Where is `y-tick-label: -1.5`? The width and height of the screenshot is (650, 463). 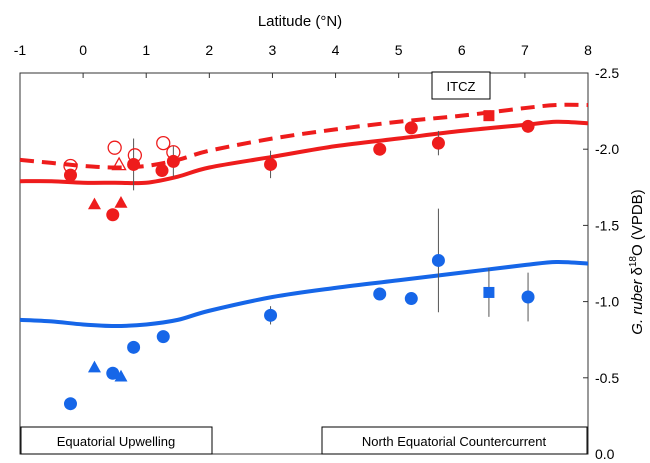
y-tick-label: -1.5 is located at coordinates (607, 225).